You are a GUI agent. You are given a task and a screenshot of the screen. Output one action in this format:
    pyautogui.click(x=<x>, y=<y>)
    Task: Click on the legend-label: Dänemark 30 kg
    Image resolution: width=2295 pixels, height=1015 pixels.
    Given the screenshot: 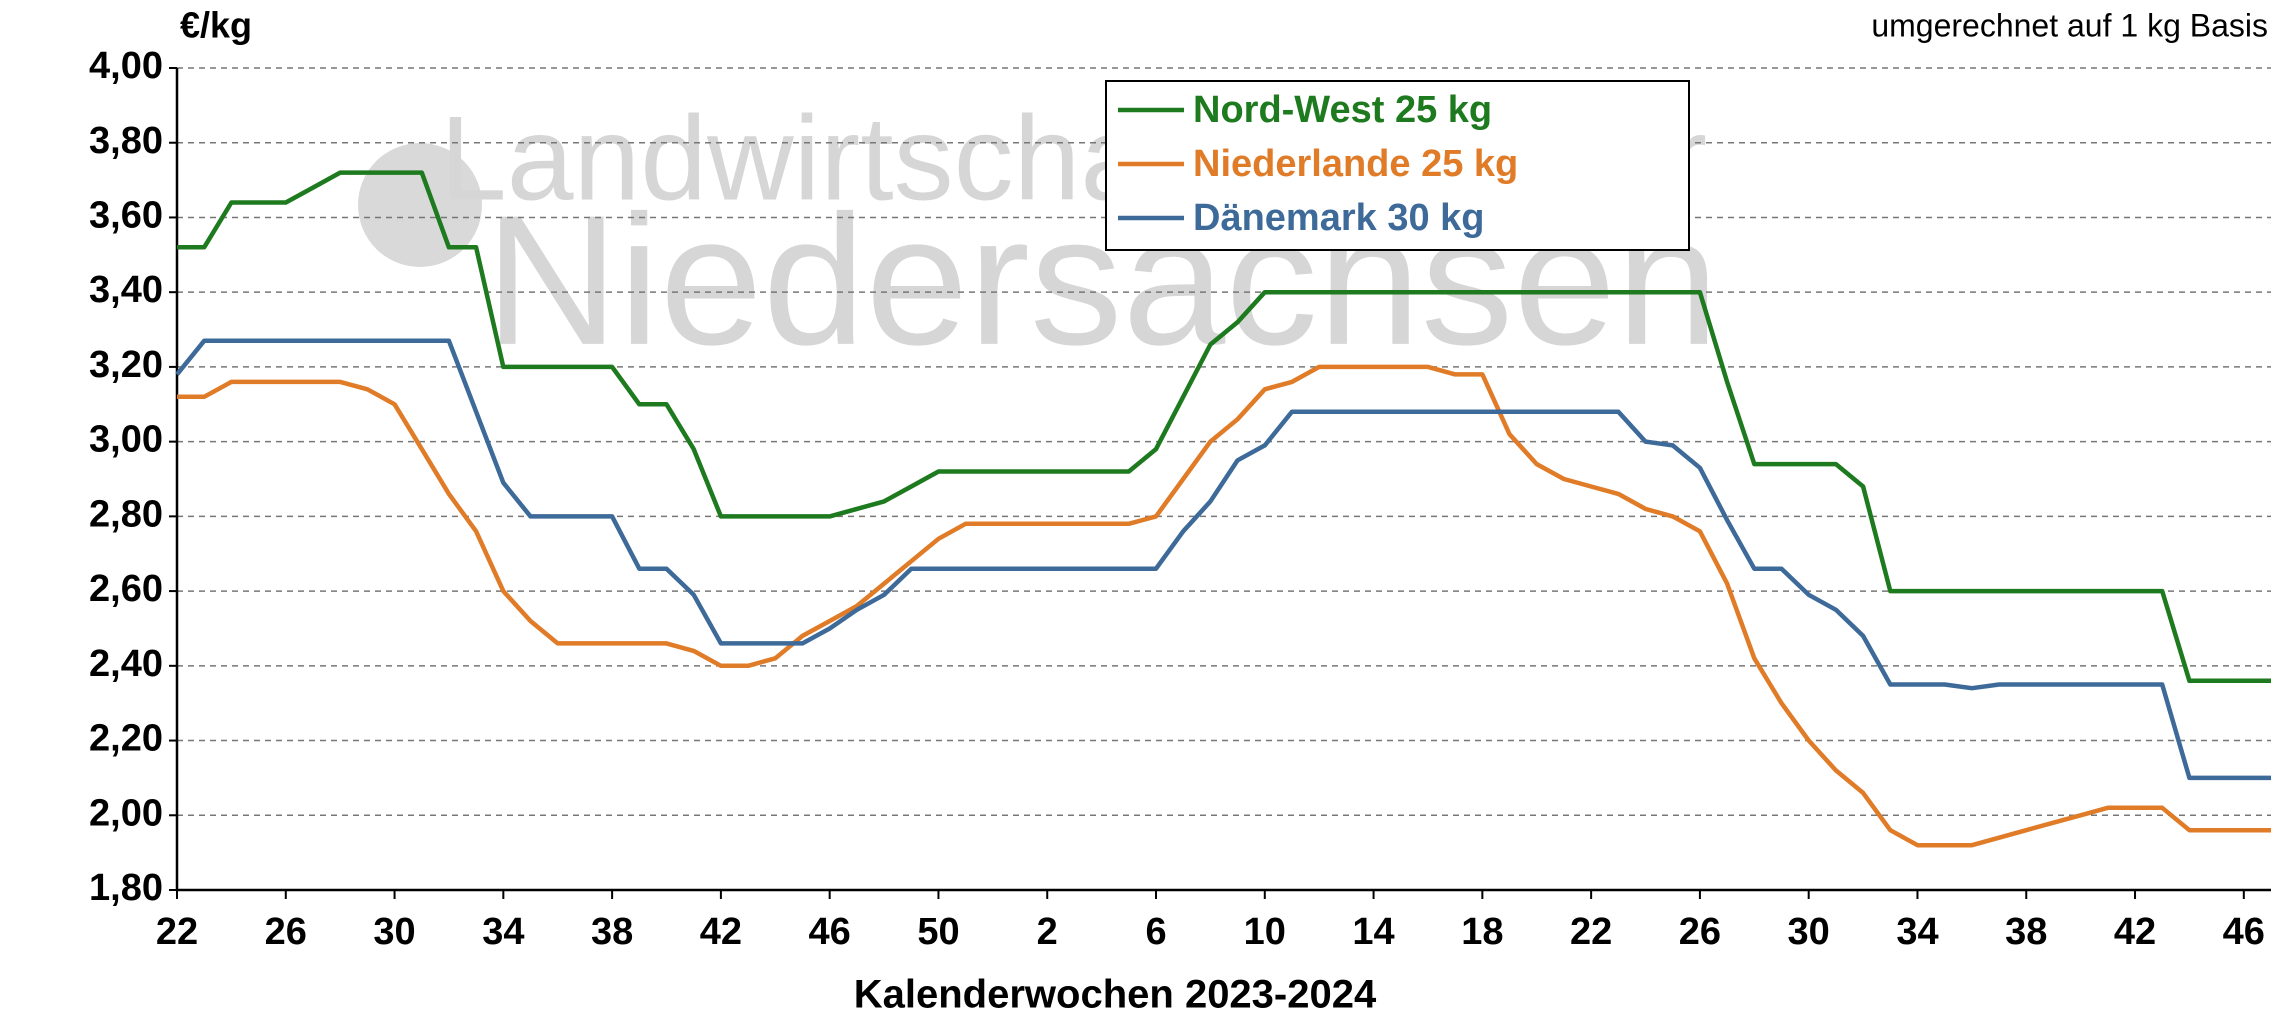 What is the action you would take?
    pyautogui.click(x=1339, y=218)
    